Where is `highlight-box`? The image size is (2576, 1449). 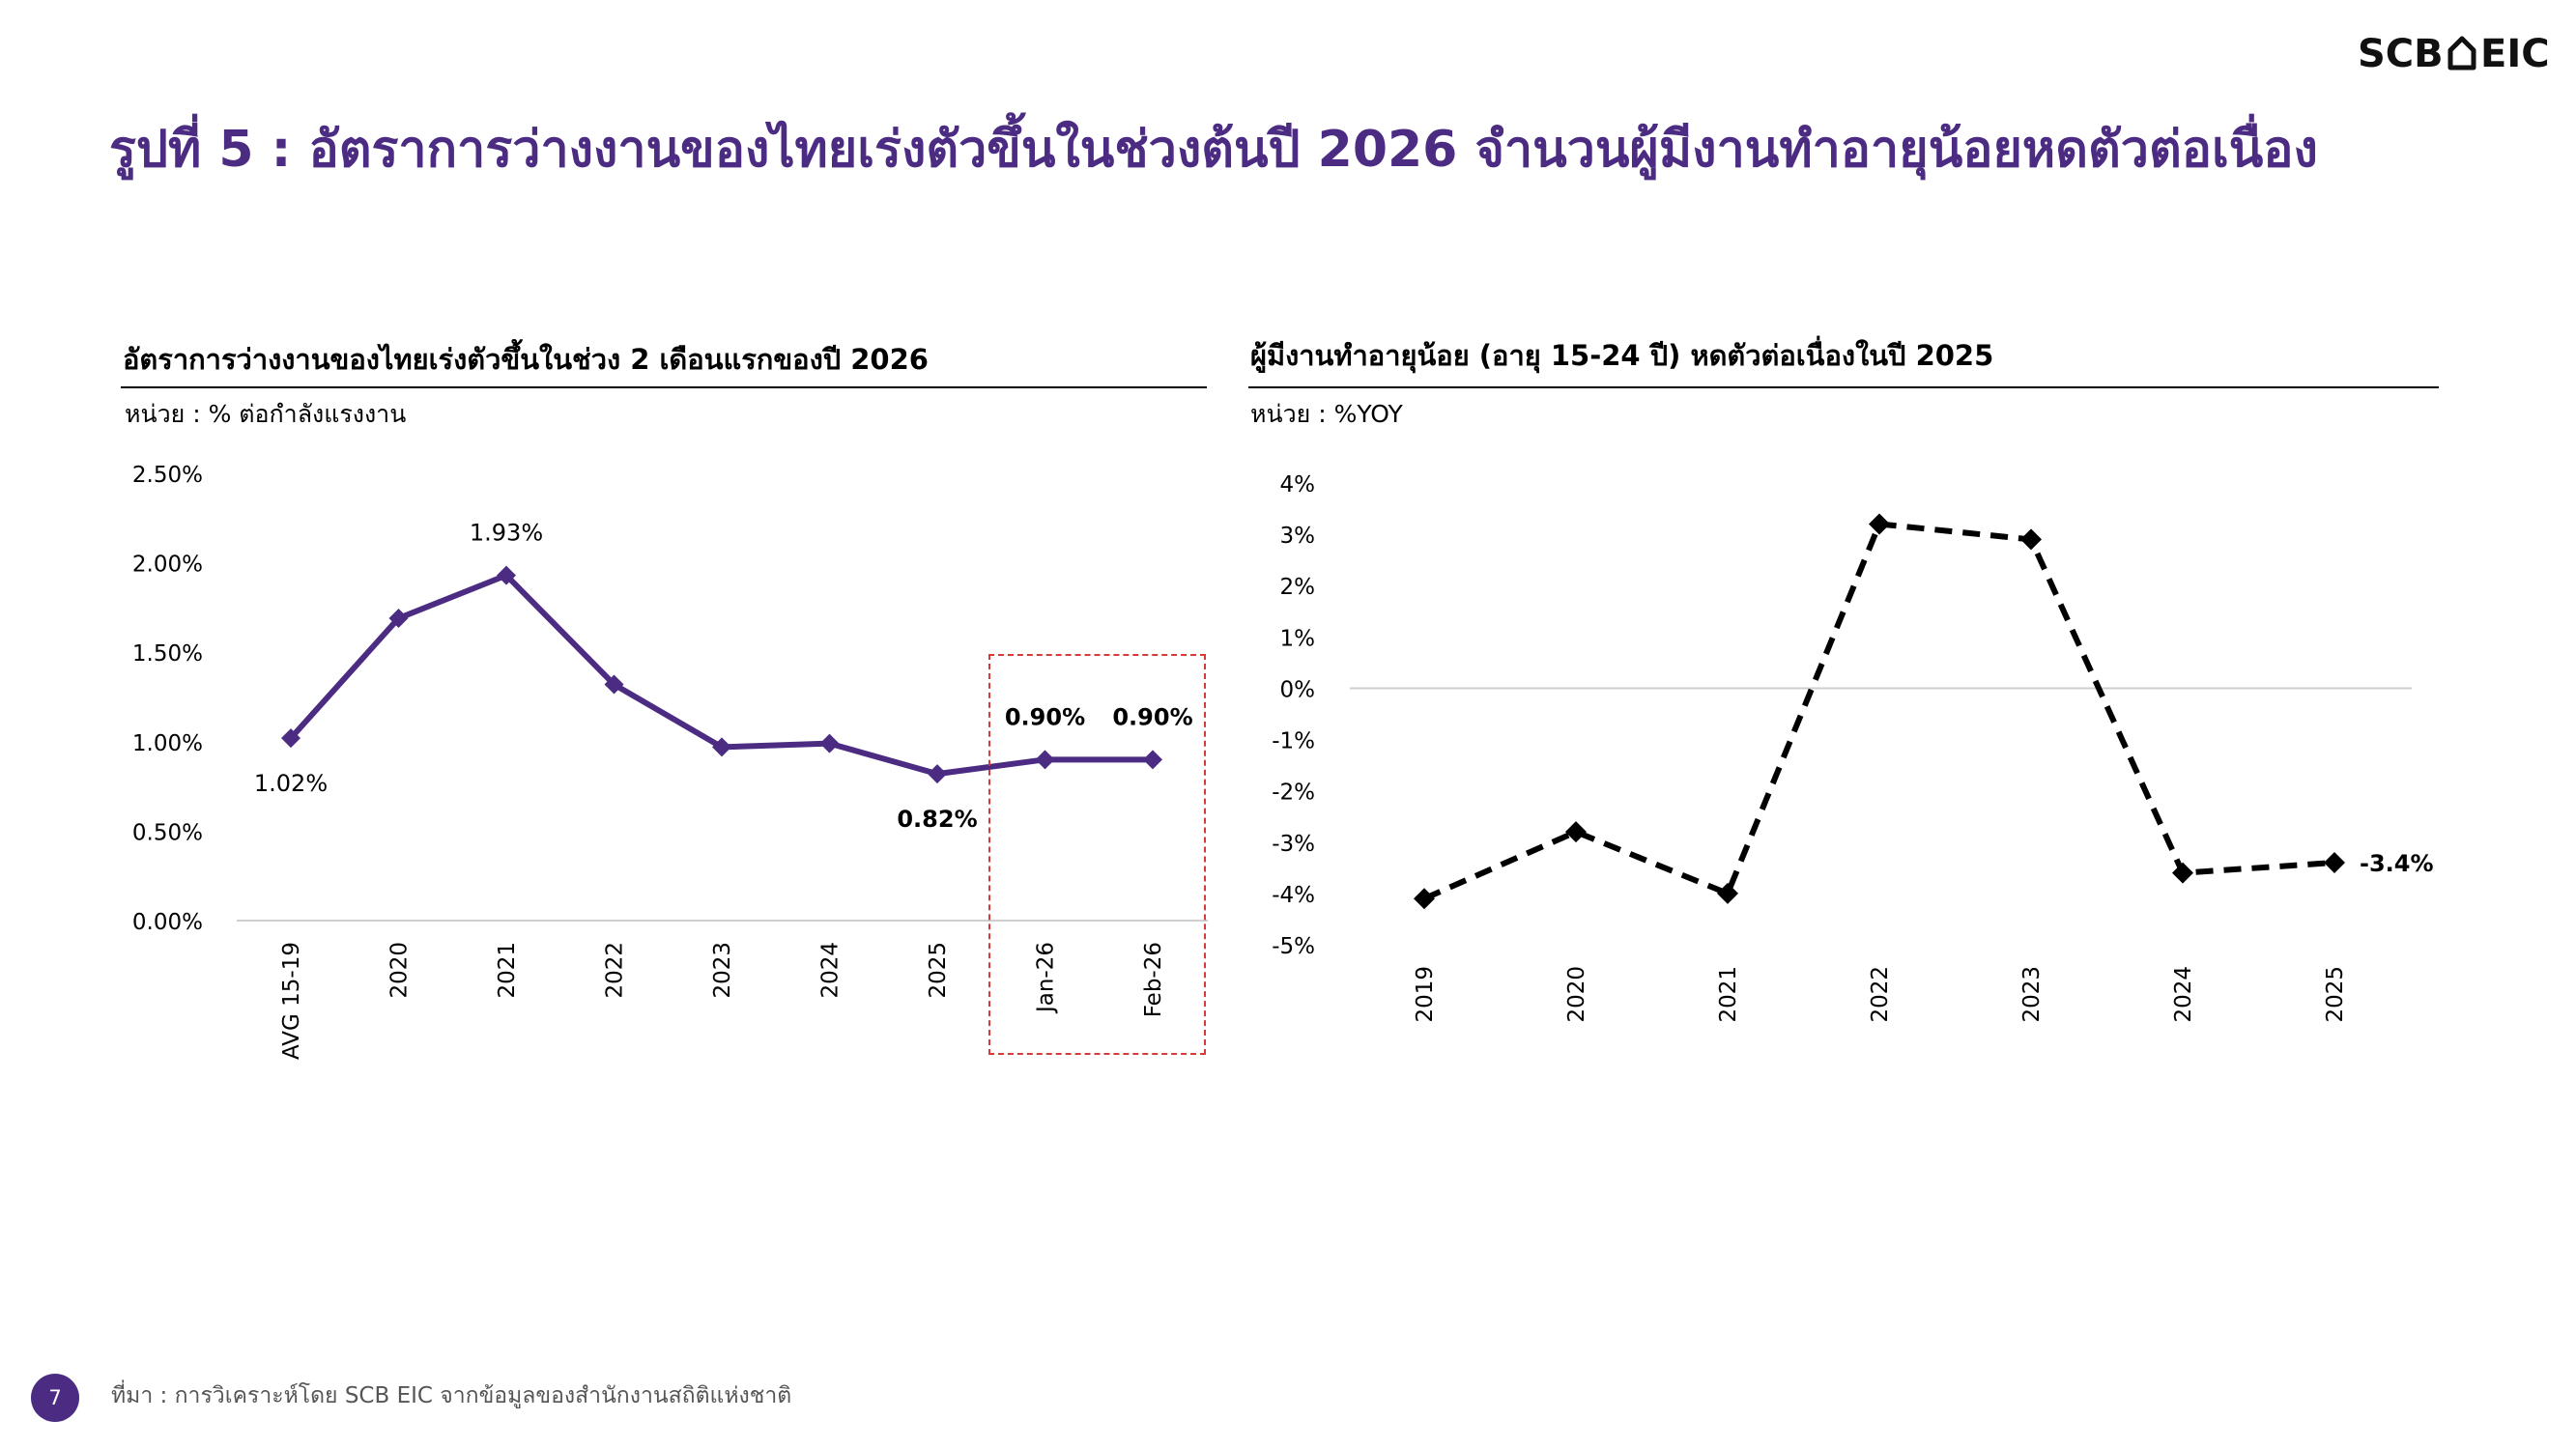
highlight-box is located at coordinates (1097, 854).